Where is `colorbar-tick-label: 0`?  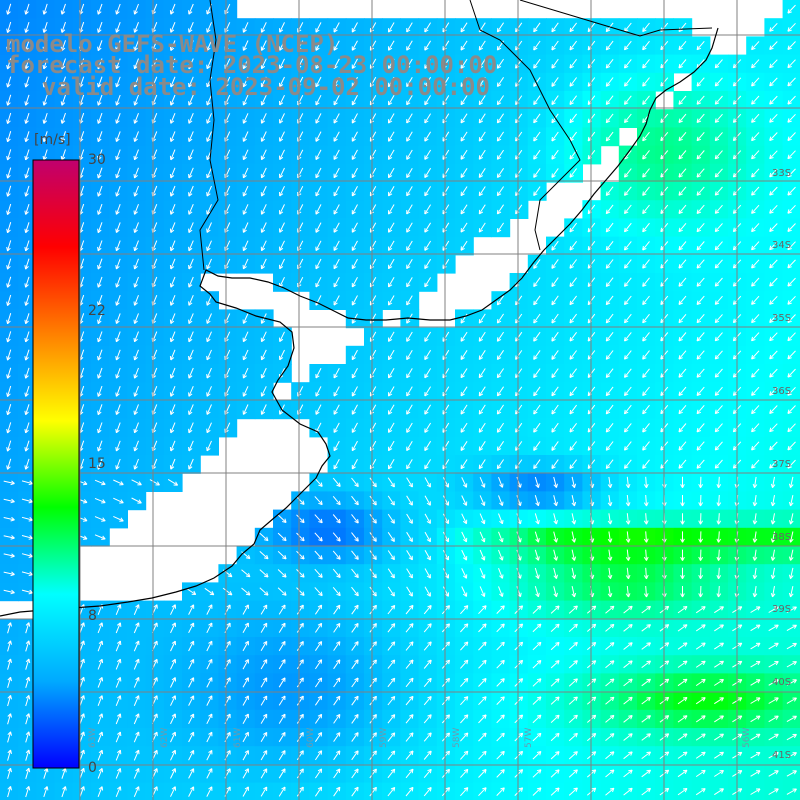 colorbar-tick-label: 0 is located at coordinates (92, 768).